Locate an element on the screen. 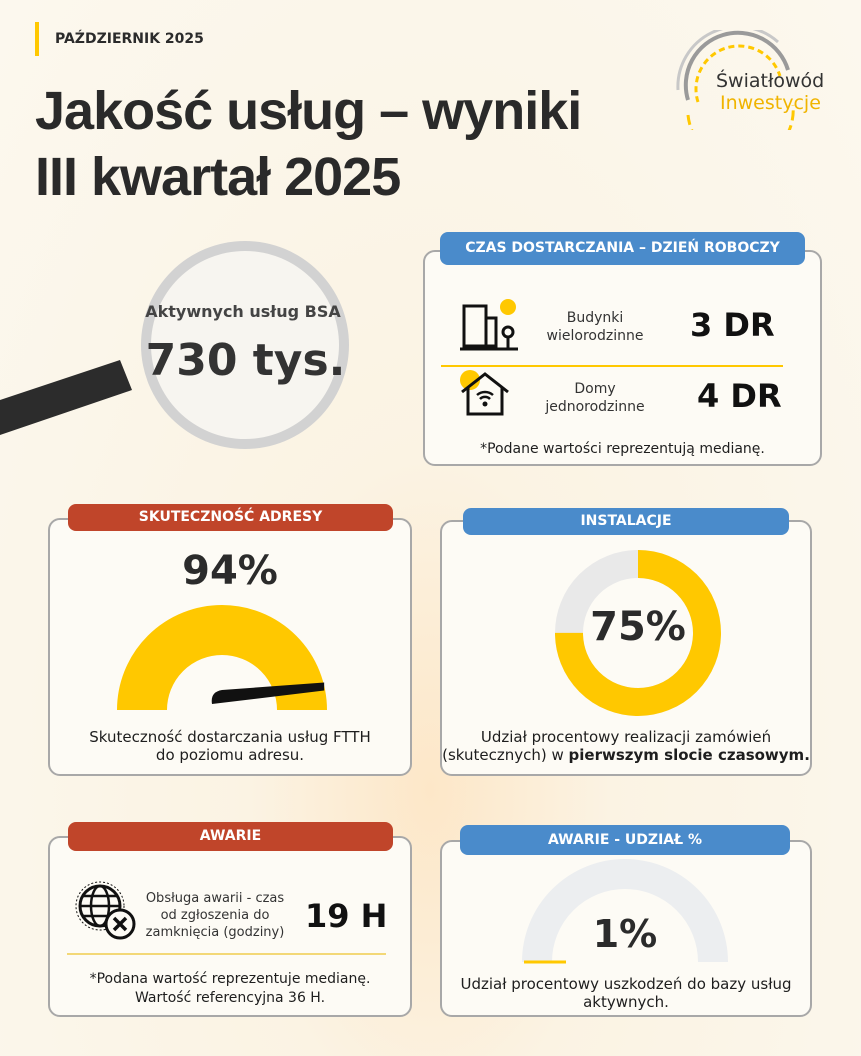 This screenshot has height=1056, width=861. address-value: 94% is located at coordinates (230, 571).